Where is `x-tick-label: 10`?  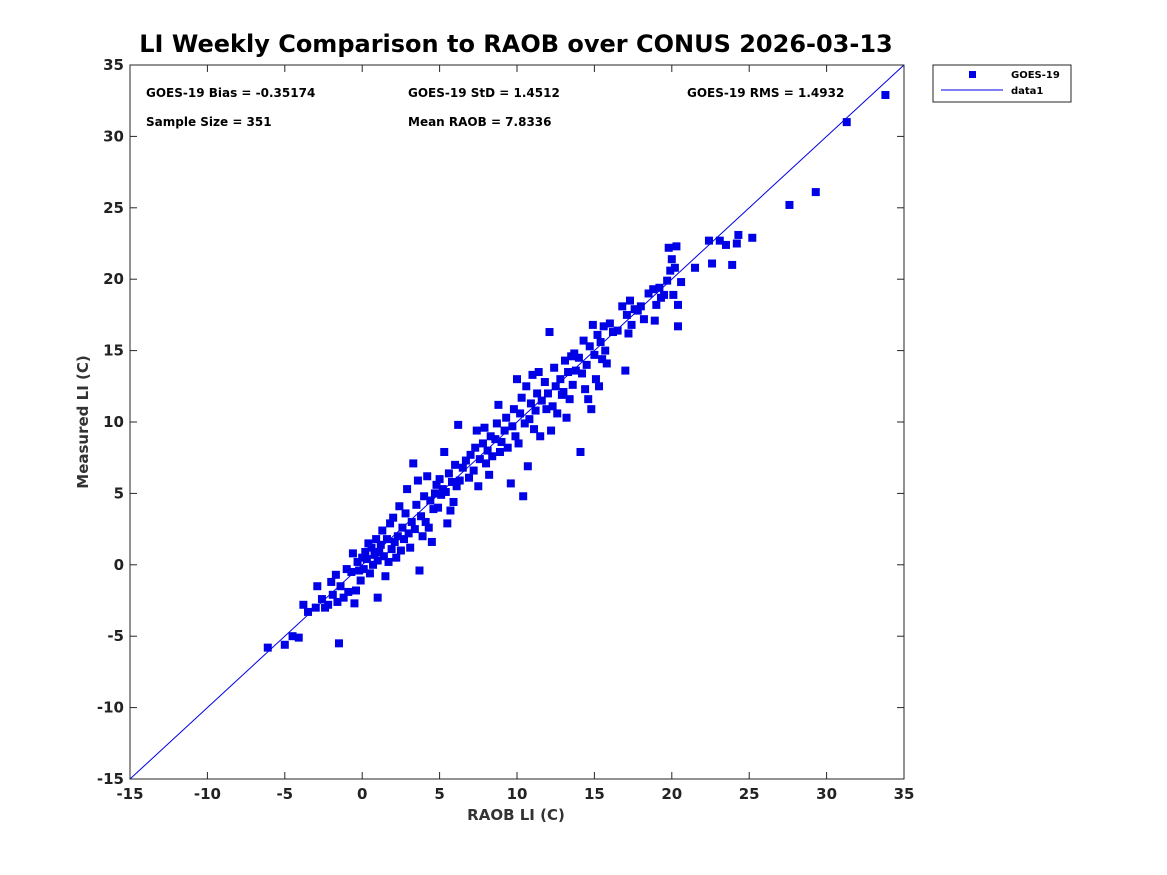
x-tick-label: 10 is located at coordinates (517, 794).